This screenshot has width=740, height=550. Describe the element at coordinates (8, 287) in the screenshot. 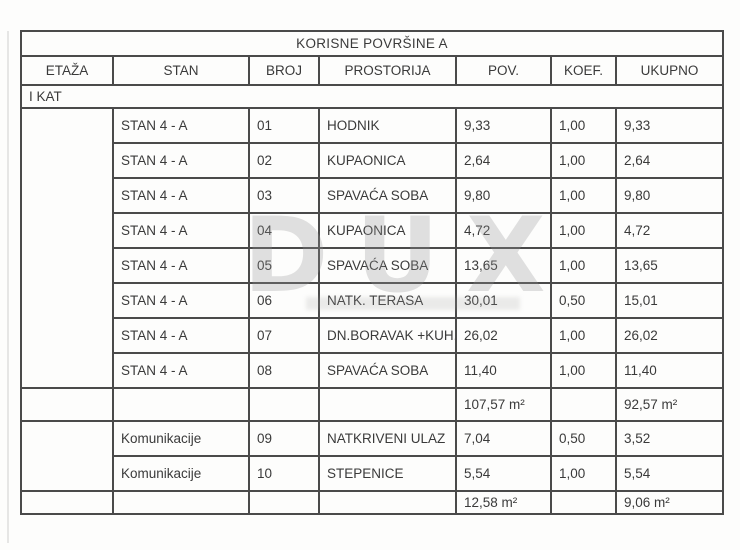

I see `scan-artifact-line` at that location.